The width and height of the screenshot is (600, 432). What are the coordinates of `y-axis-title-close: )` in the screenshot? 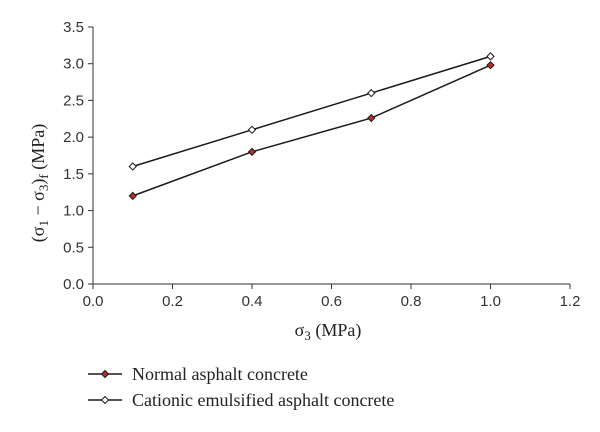 It's located at (38, 182).